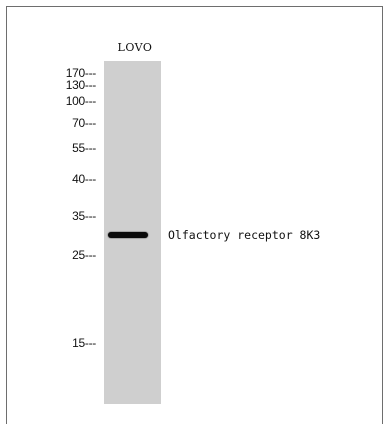  What do you see at coordinates (128, 235) in the screenshot?
I see `protein-band` at bounding box center [128, 235].